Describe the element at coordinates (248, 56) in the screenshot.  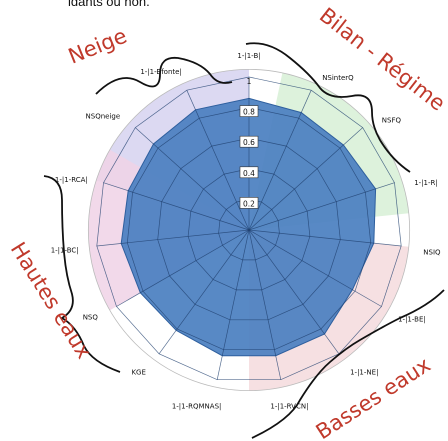
I see `category-label: 1-|1-B|` at that location.